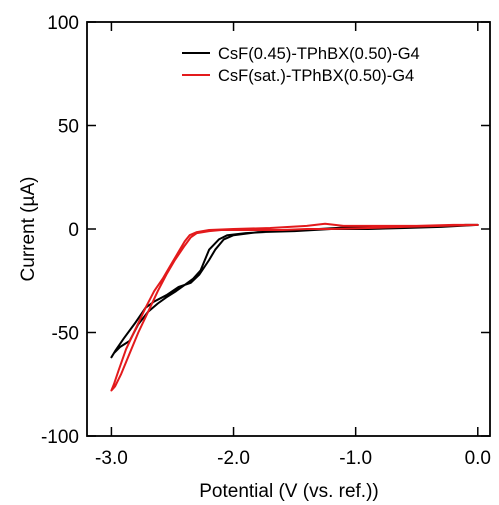 The image size is (499, 505). What do you see at coordinates (68, 127) in the screenshot?
I see `y-tick-label: 50` at bounding box center [68, 127].